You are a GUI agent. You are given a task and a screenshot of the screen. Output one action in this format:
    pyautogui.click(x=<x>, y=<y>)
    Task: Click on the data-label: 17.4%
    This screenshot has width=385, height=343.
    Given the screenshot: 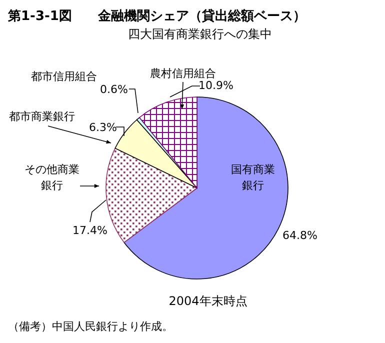 What is the action you would take?
    pyautogui.click(x=90, y=230)
    